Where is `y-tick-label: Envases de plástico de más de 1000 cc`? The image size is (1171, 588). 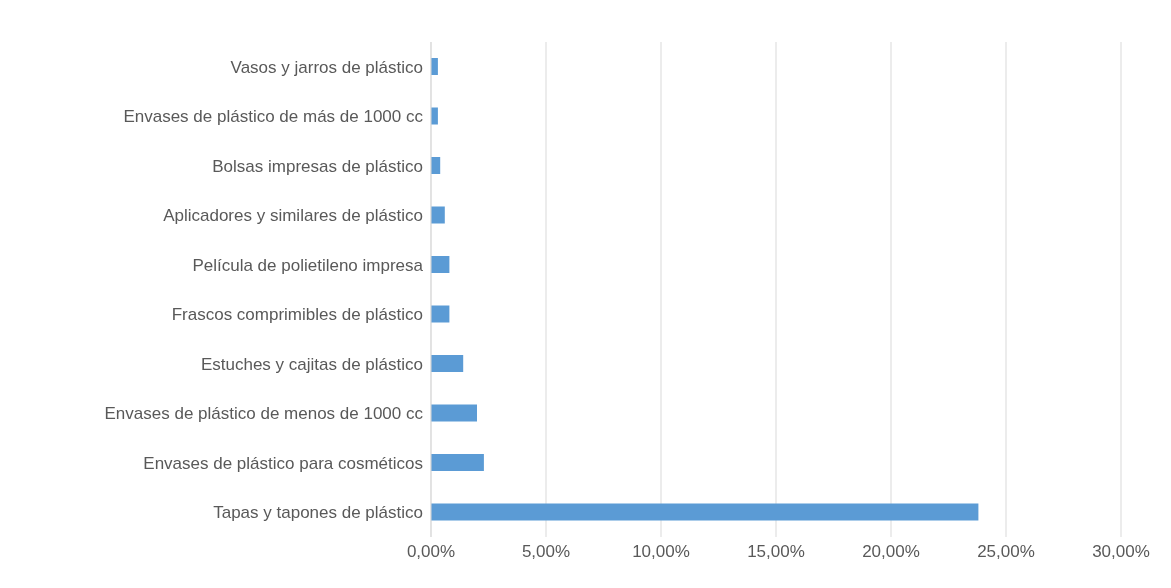
y-tick-label: Envases de plástico de más de 1000 cc is located at coordinates (273, 117).